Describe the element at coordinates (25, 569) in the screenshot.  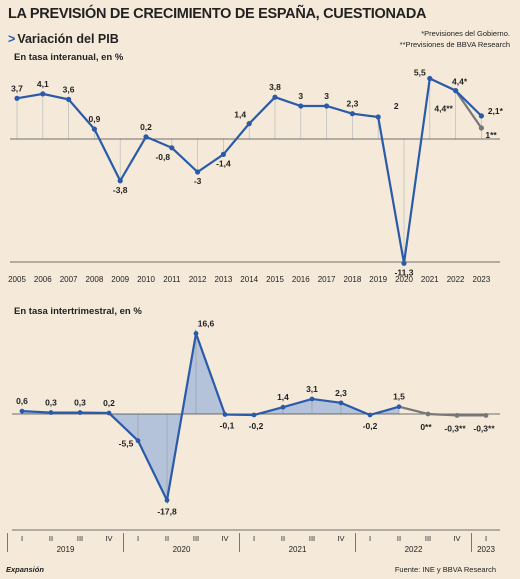
I see `footer-brand: Expansión` at that location.